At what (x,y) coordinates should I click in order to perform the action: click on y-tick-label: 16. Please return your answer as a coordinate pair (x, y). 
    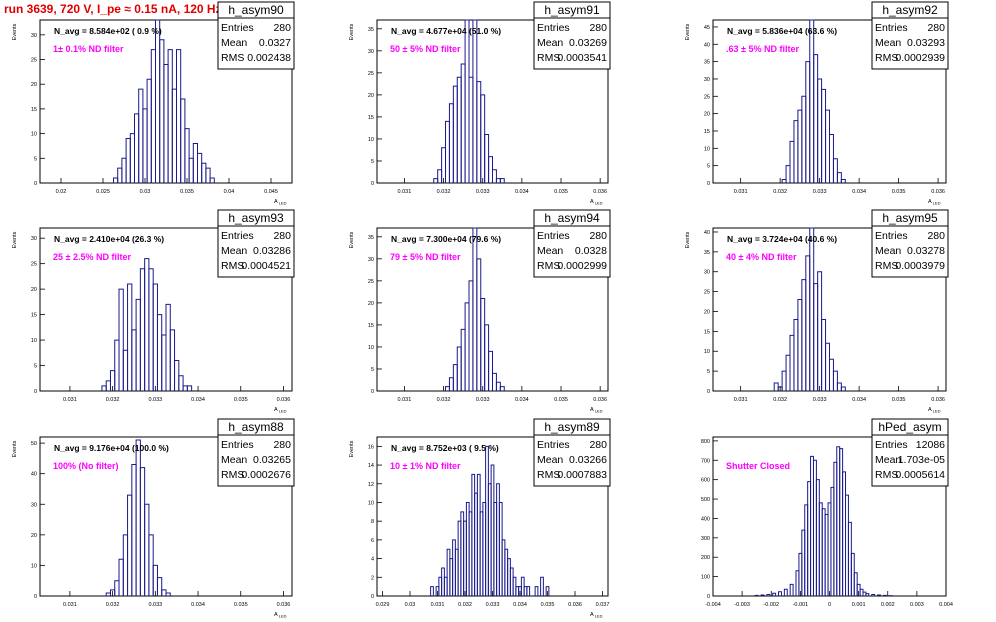
    Looking at the image, I should click on (371, 447).